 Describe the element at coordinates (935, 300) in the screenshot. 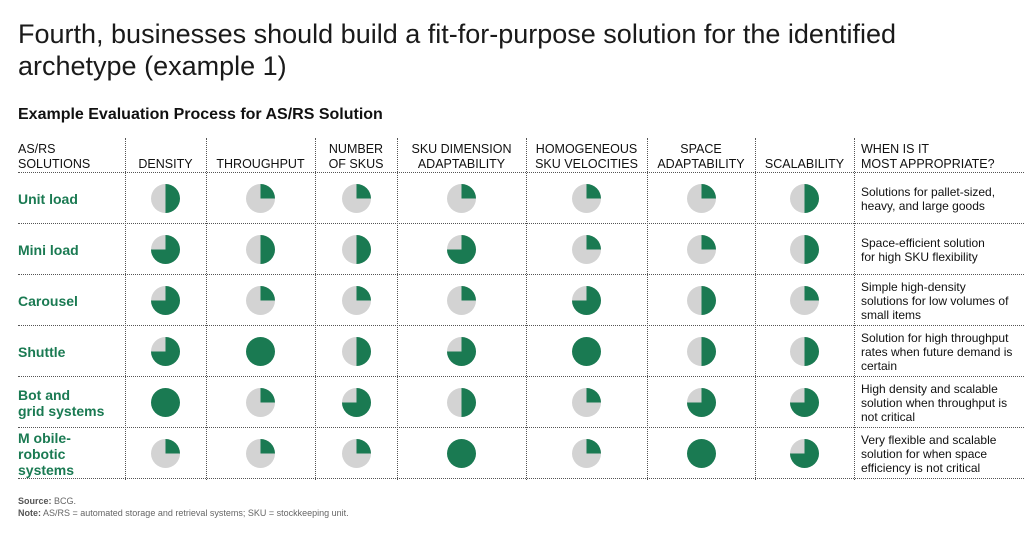

I see `appropriate-text-line: solutions for low volumes of` at that location.